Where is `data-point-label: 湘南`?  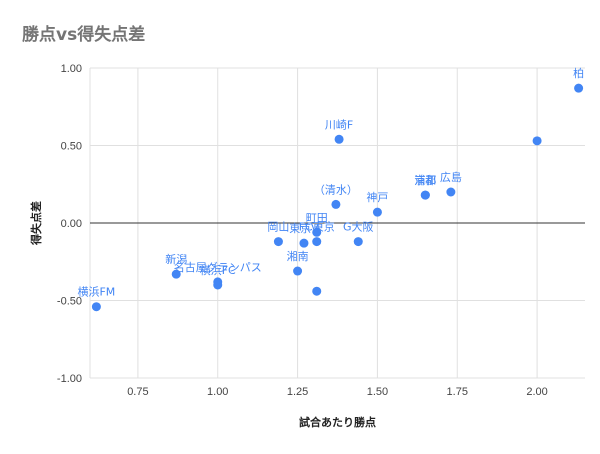
data-point-label: 湘南 is located at coordinates (298, 256).